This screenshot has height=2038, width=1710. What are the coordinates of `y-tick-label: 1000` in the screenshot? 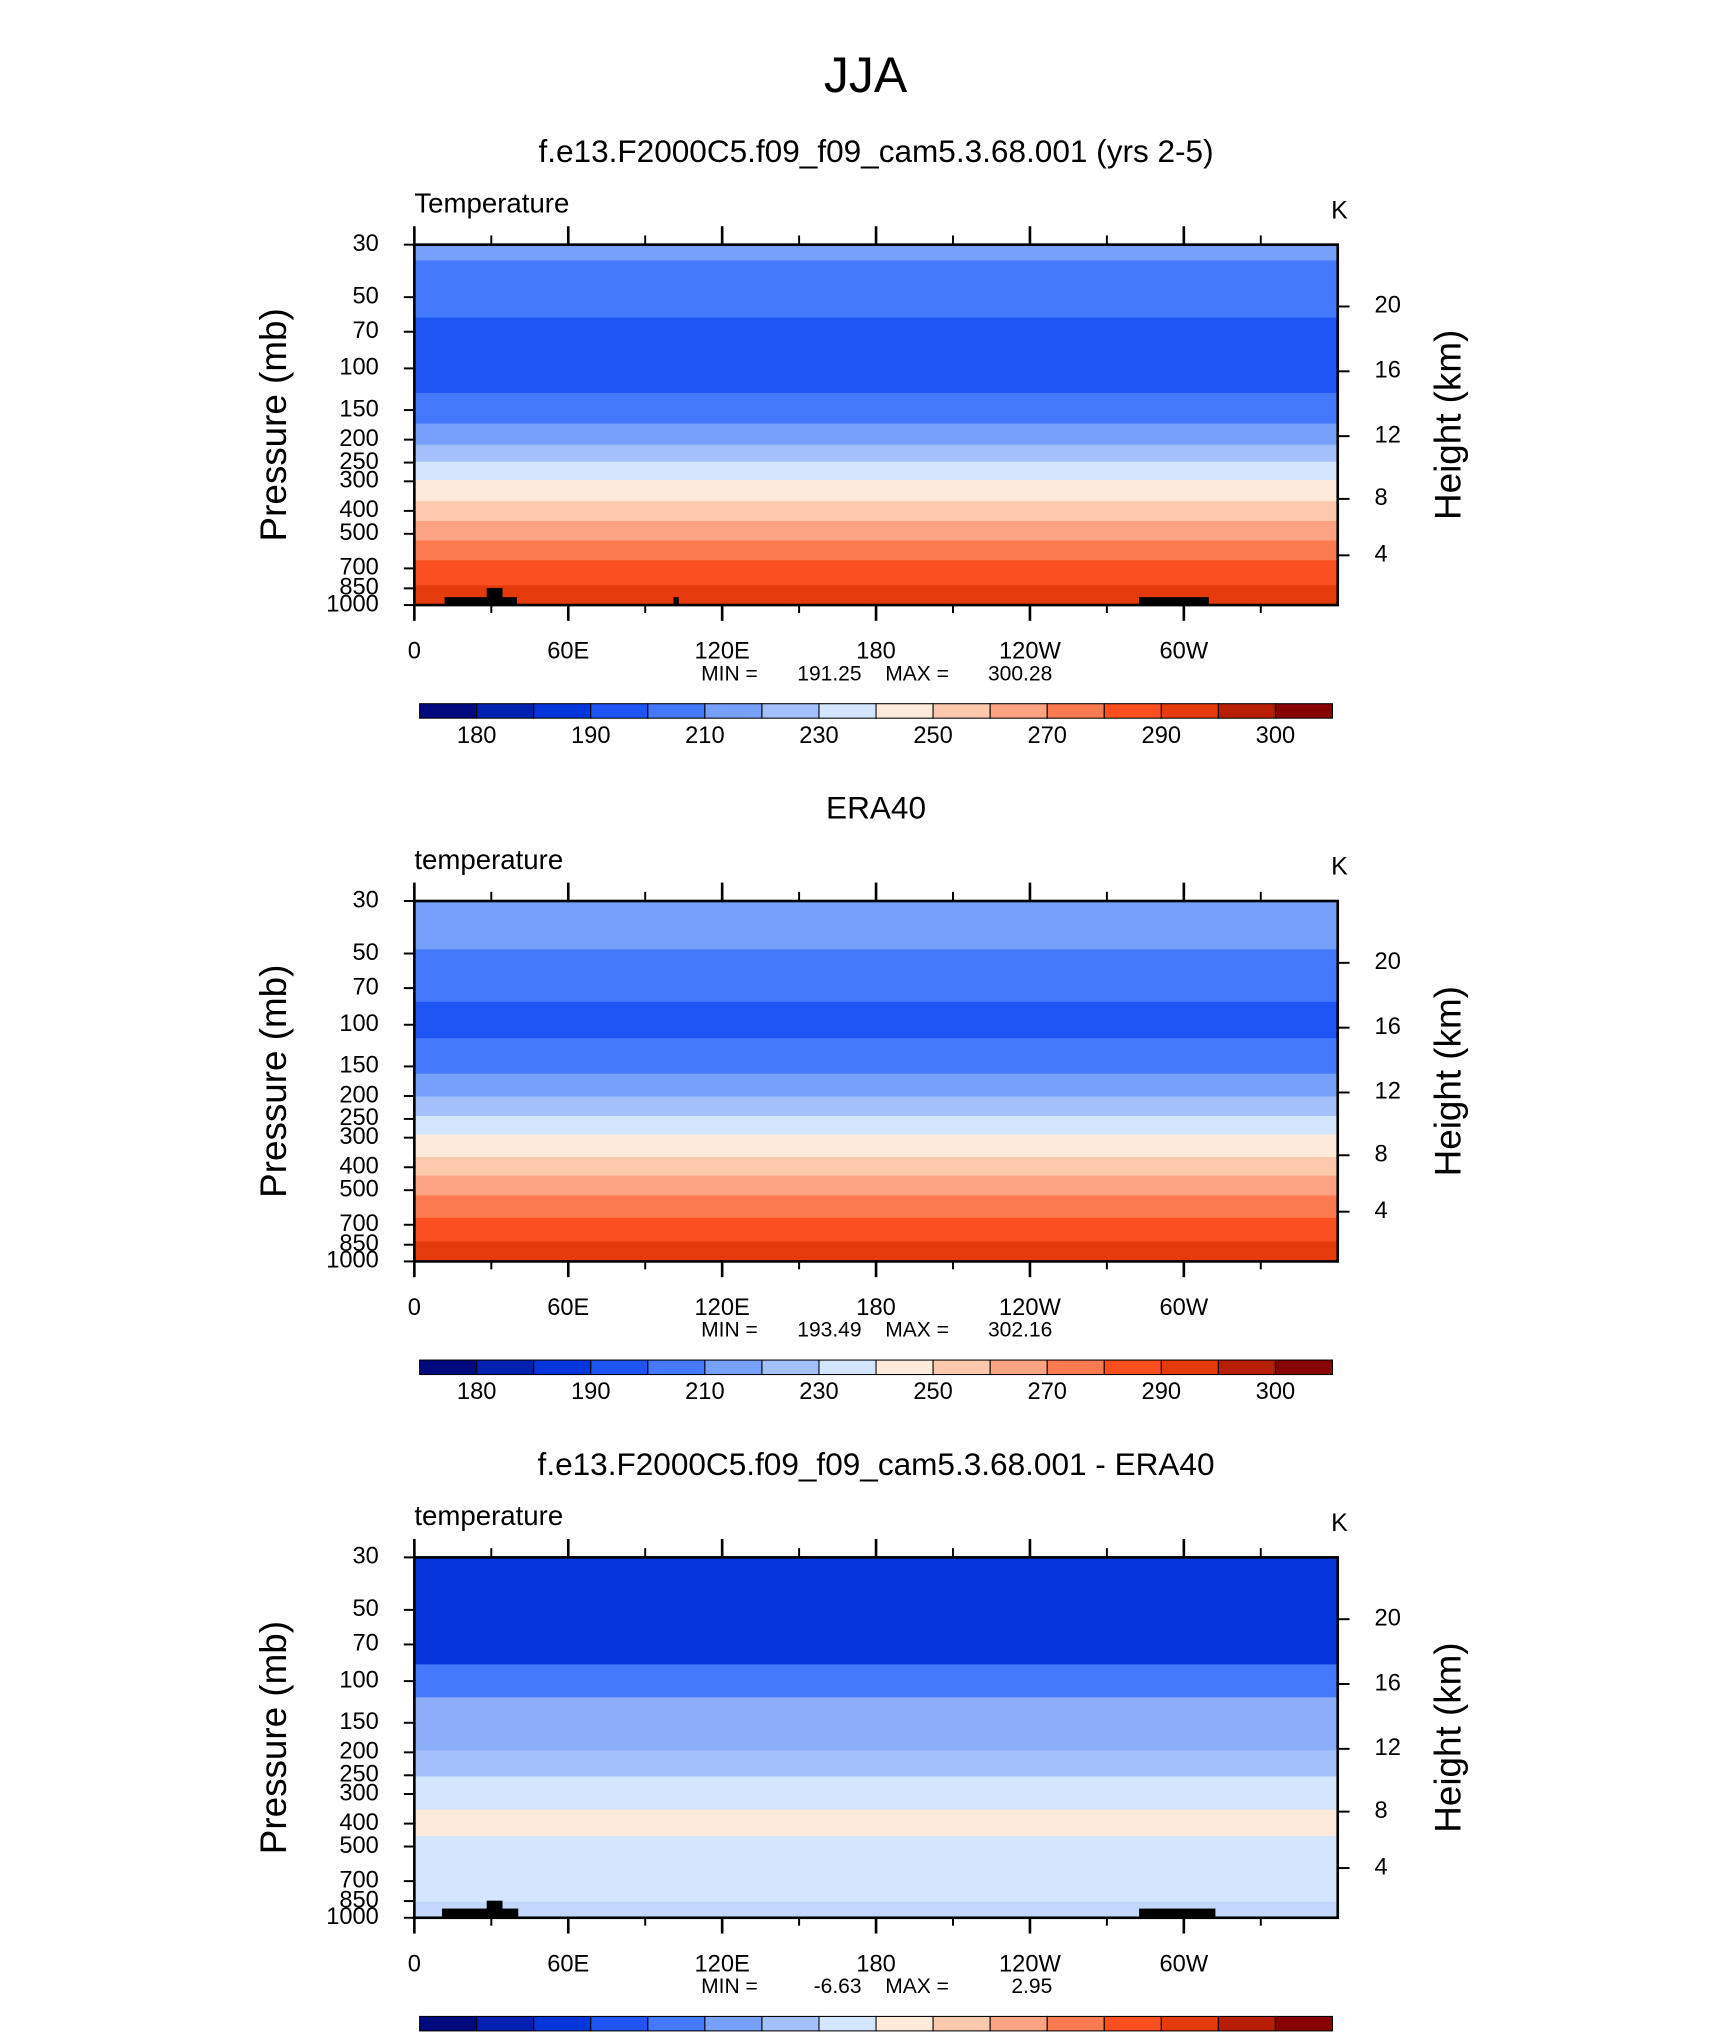 It's located at (352, 604).